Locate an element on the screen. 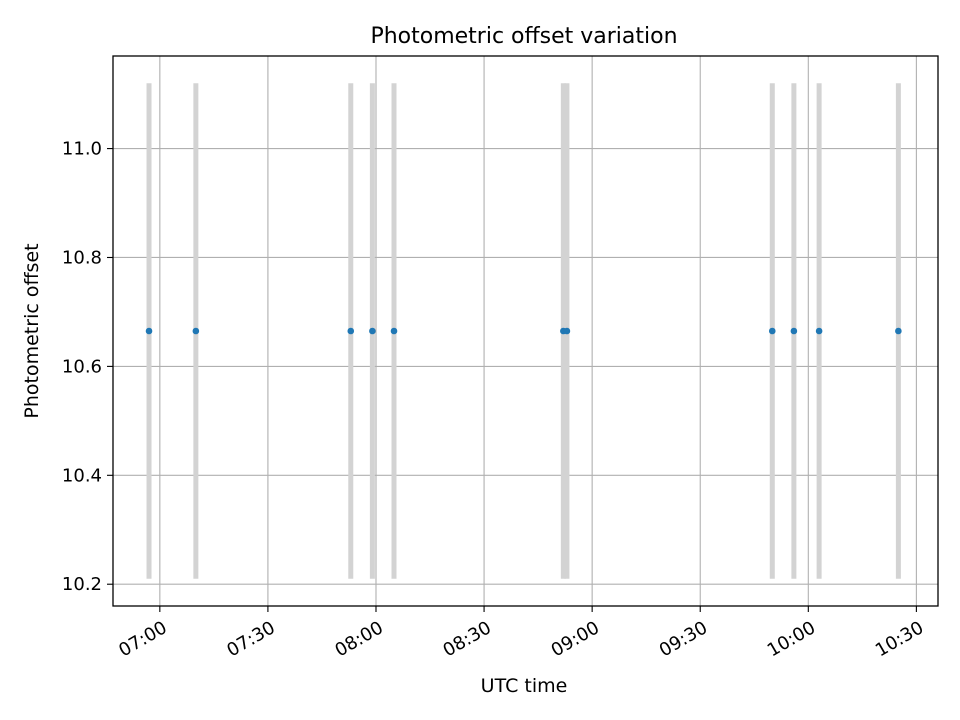 Image resolution: width=960 pixels, height=720 pixels. x-tick-label: 10:00 is located at coordinates (791, 639).